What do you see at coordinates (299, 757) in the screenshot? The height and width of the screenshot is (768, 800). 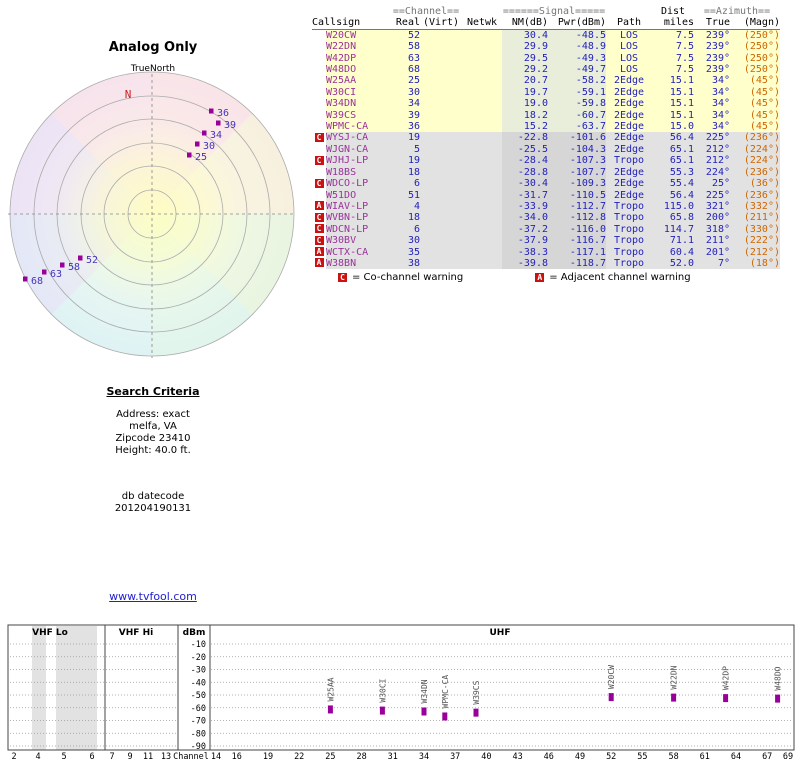 I see `channel-tick-label: 22` at bounding box center [299, 757].